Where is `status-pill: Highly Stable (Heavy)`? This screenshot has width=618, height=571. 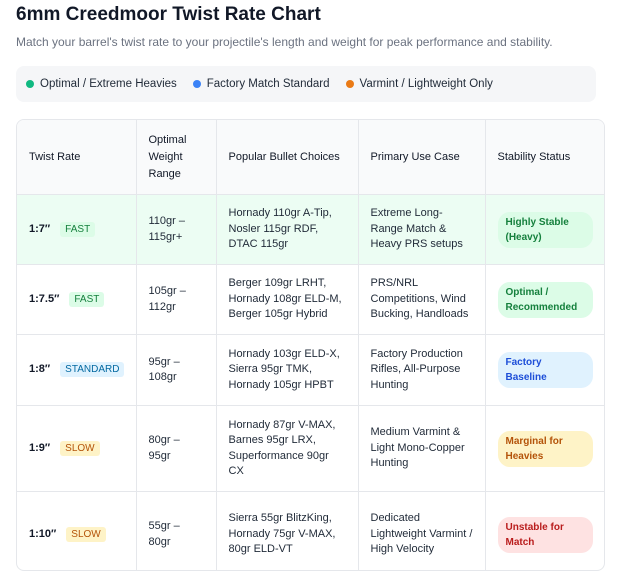 status-pill: Highly Stable (Heavy) is located at coordinates (546, 230).